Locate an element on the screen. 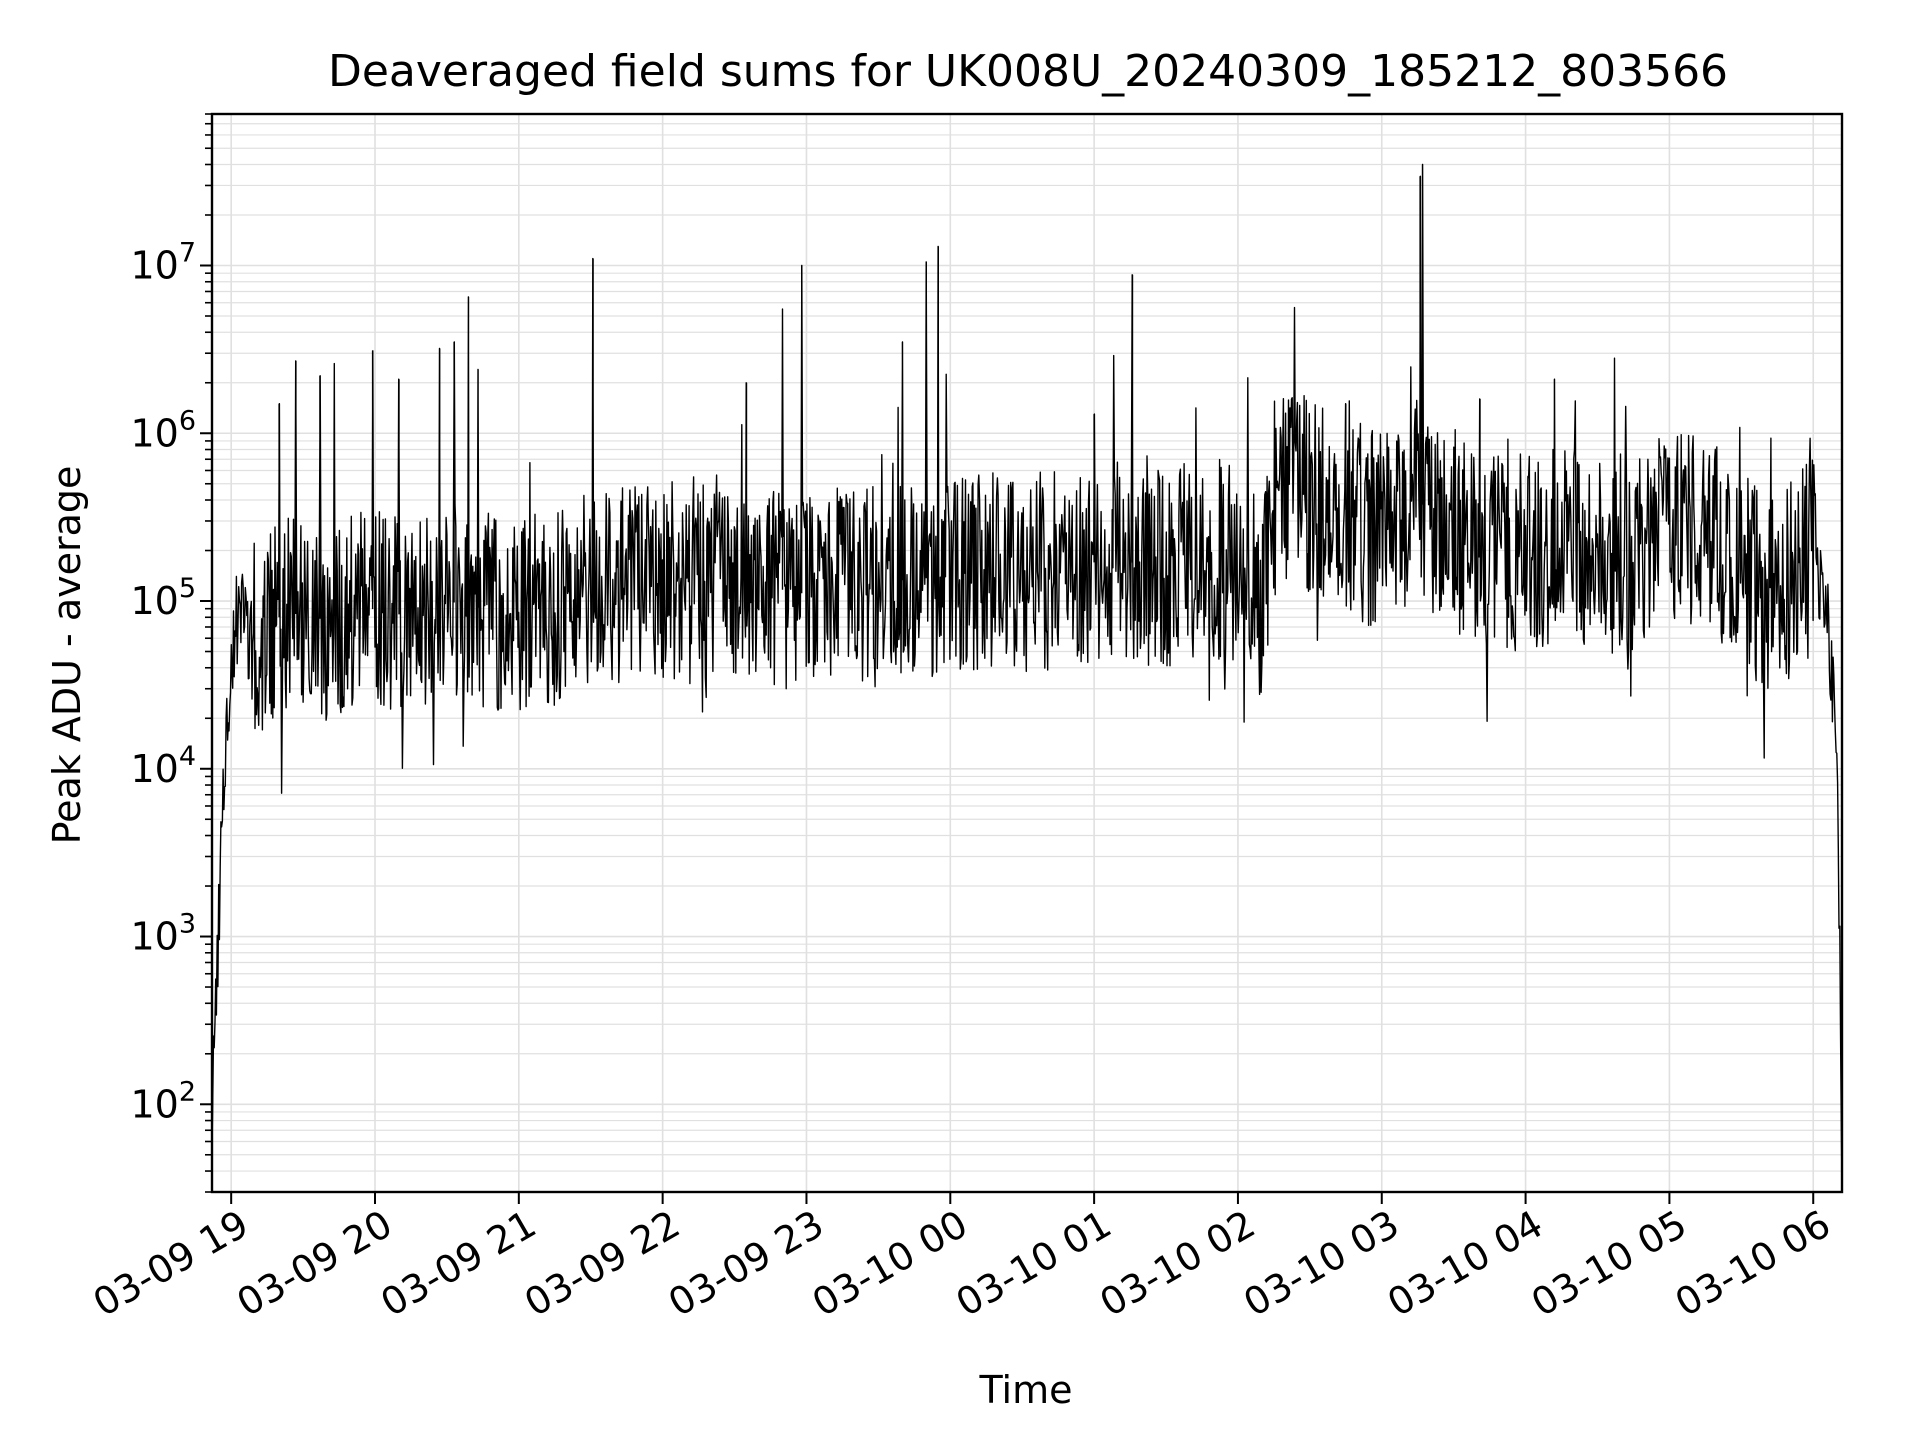 This screenshot has width=1920, height=1445. y-tick-label: 102 is located at coordinates (163, 1101).